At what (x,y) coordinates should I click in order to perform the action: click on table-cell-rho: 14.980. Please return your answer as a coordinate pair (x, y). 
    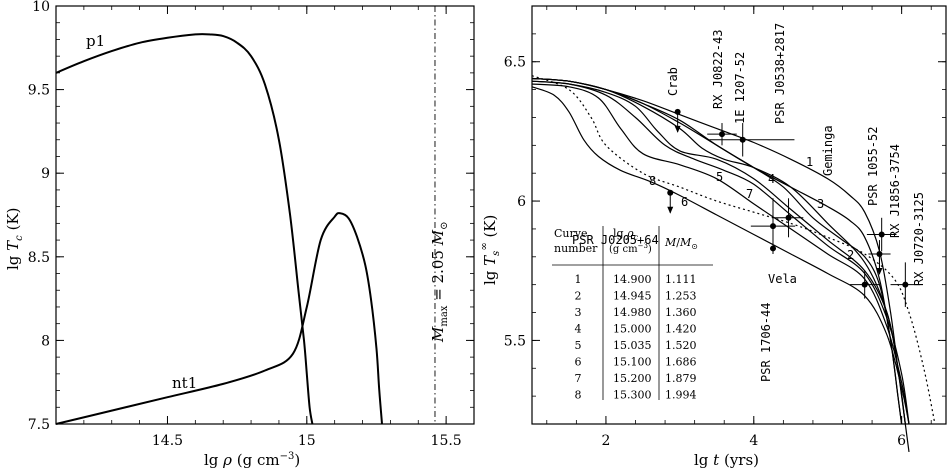
    Looking at the image, I should click on (632, 312).